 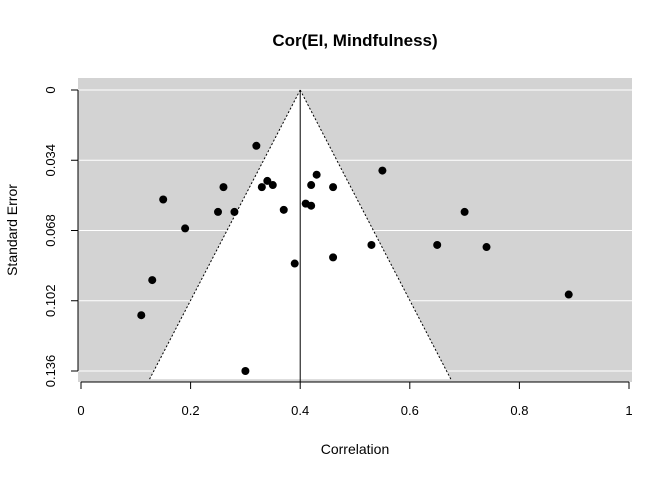 I want to click on y-tick-label: 0.136, so click(x=50, y=371).